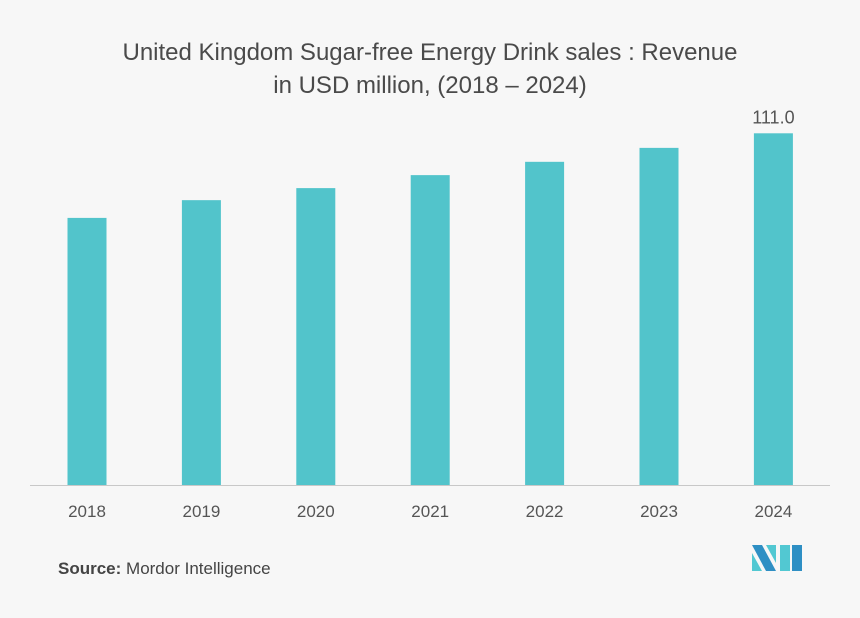 The image size is (860, 618). What do you see at coordinates (430, 330) in the screenshot?
I see `bar-2021` at bounding box center [430, 330].